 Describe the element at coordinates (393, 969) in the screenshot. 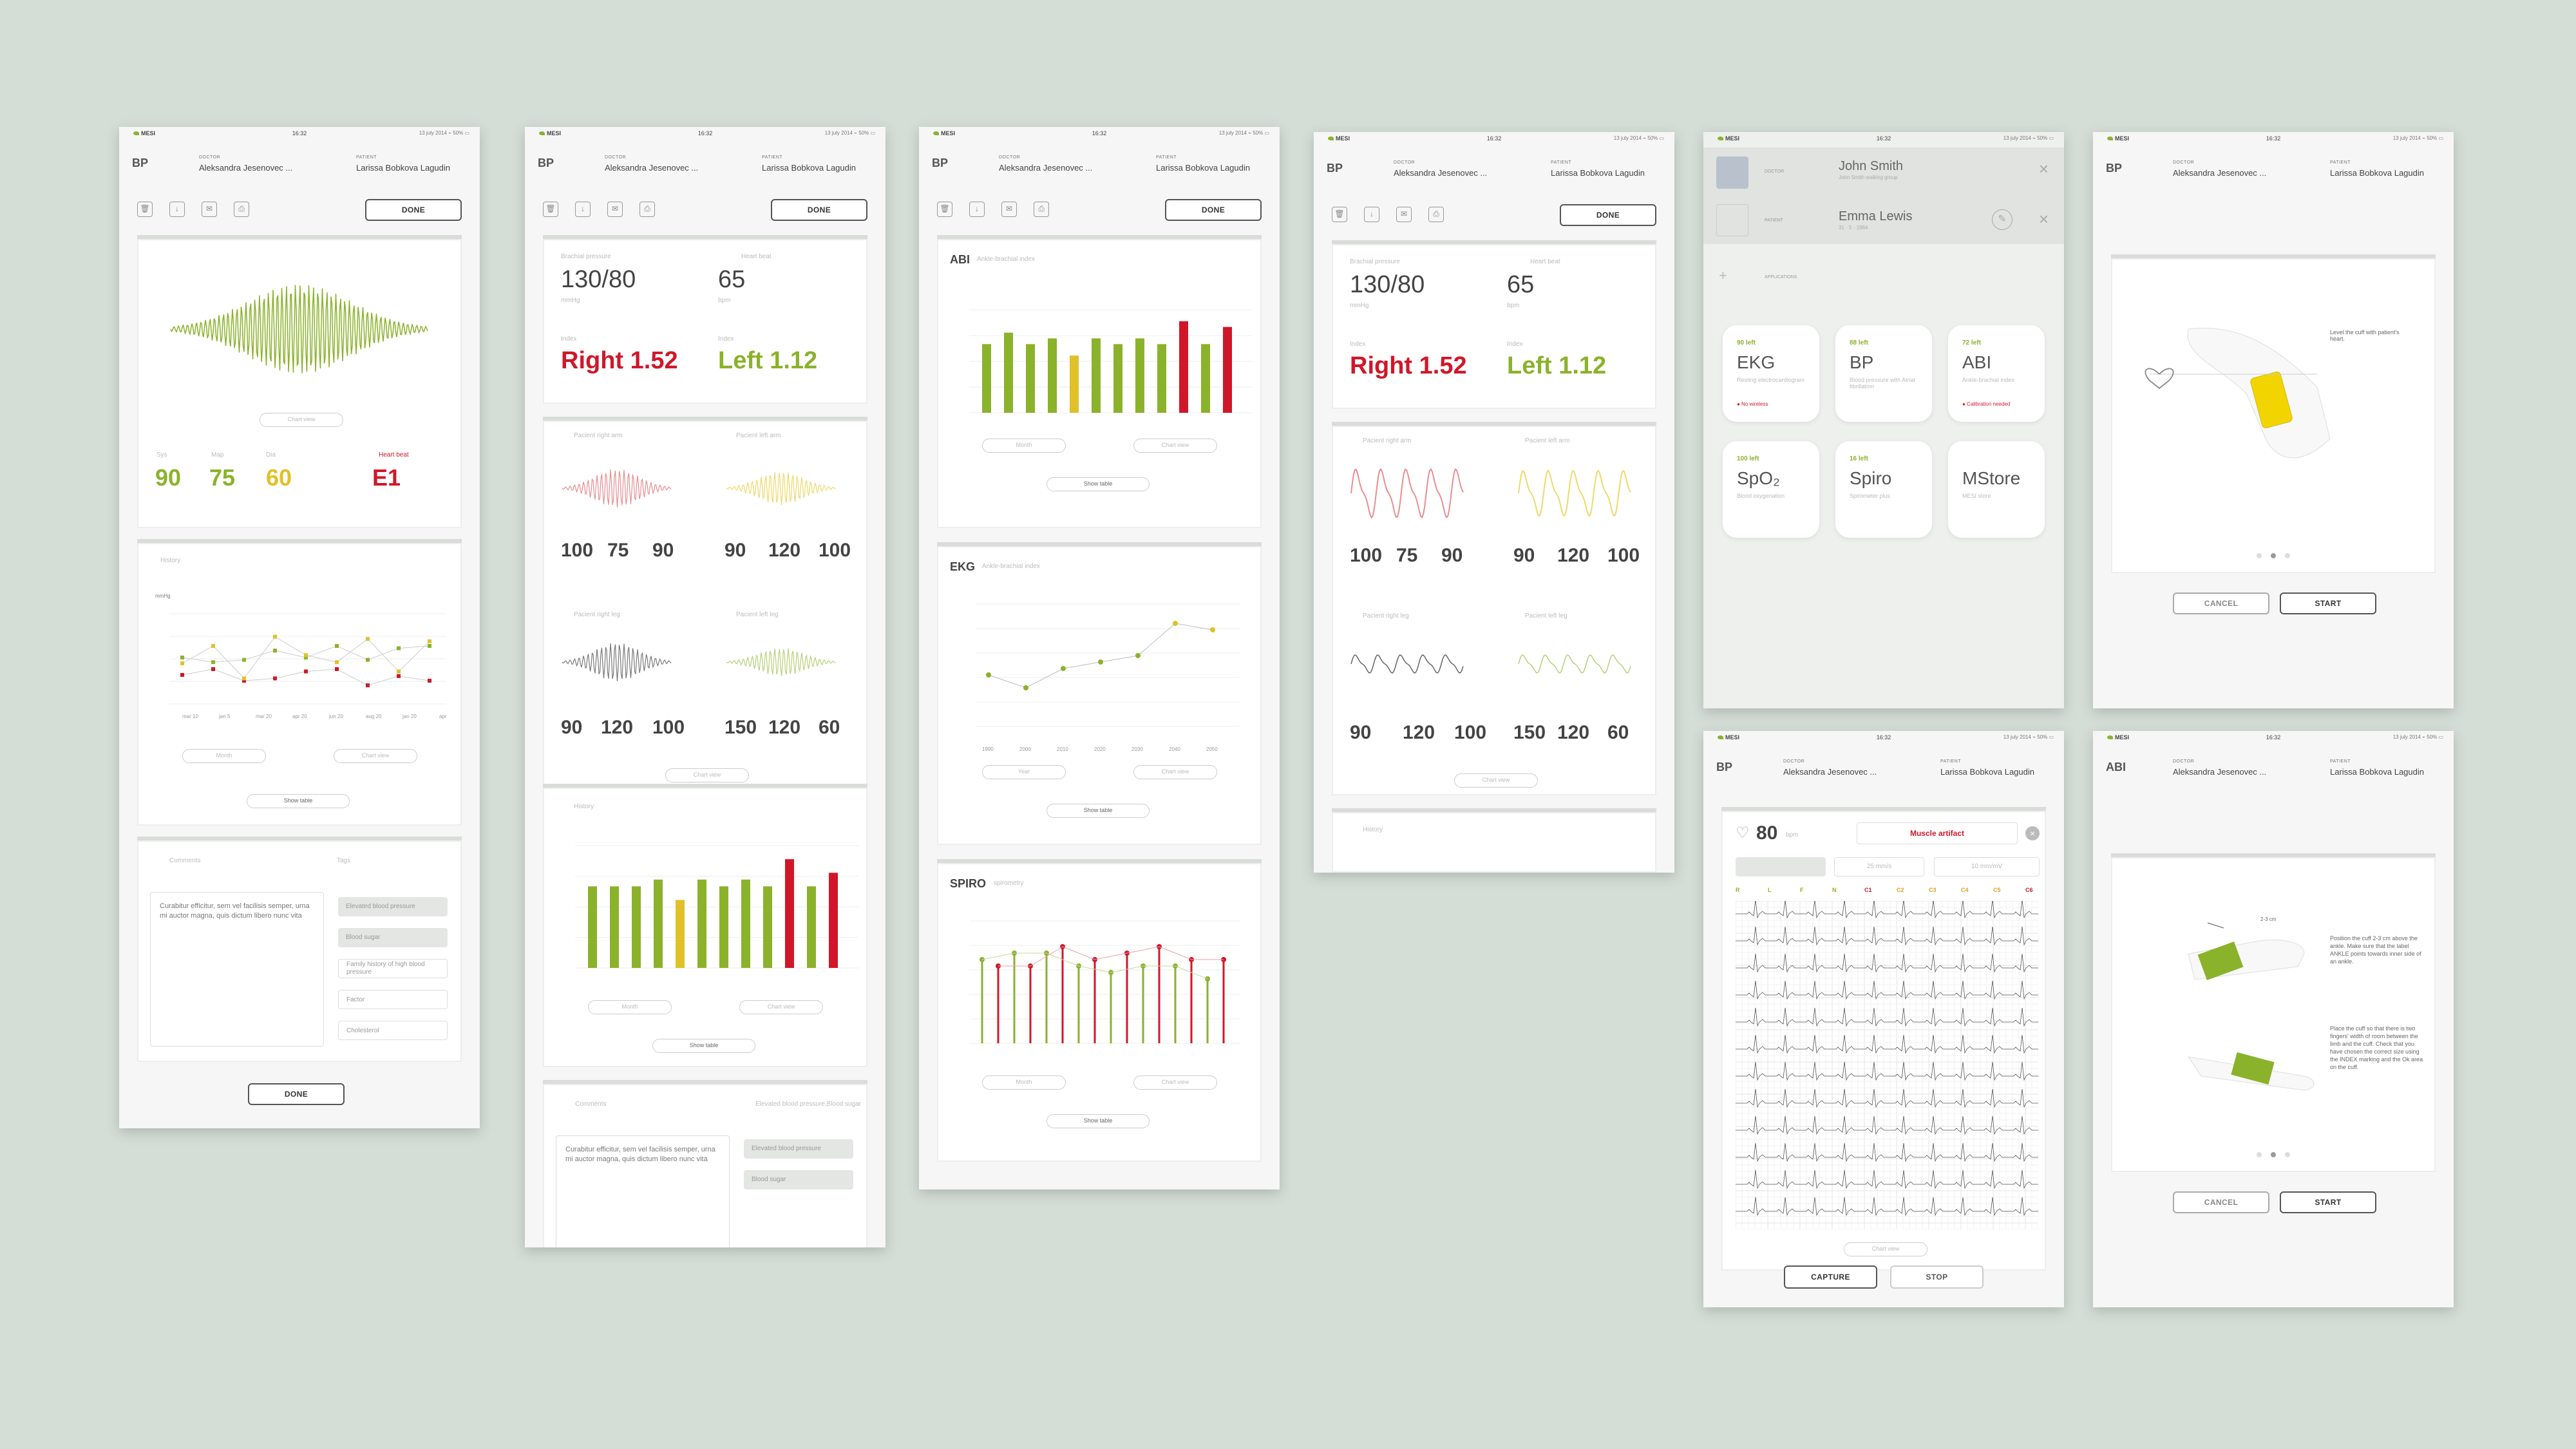

I see `tag-suggestion: Family history of high blood pressure` at that location.